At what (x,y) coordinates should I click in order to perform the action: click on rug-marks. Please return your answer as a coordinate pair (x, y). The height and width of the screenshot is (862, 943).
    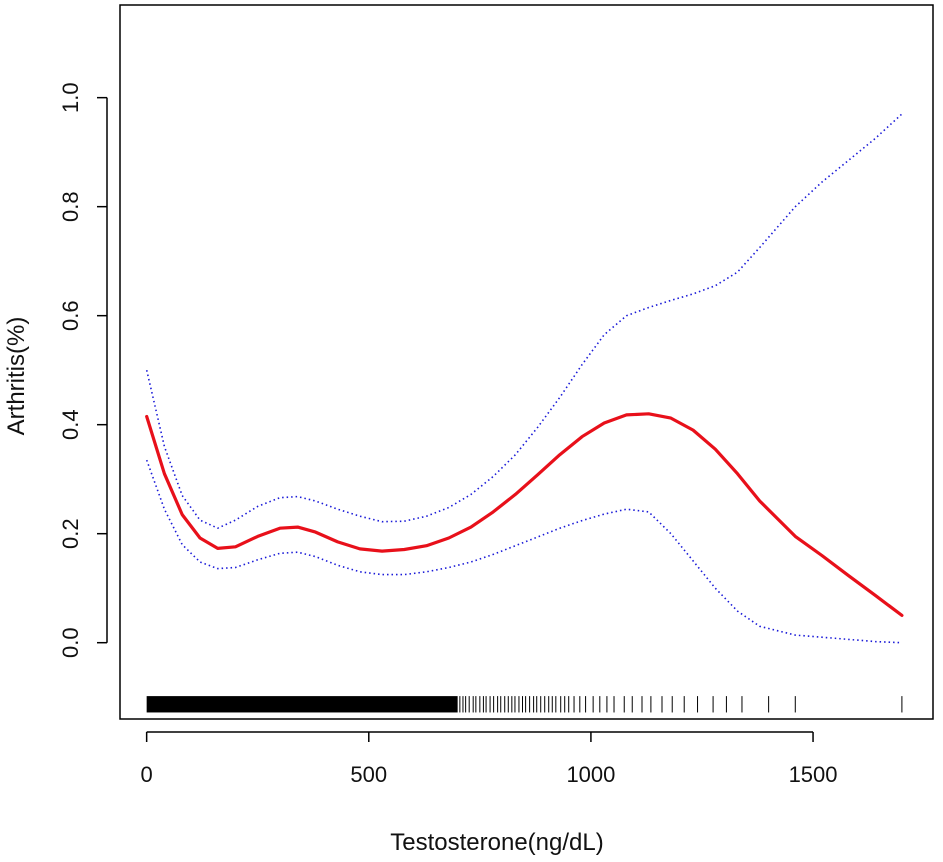
    Looking at the image, I should click on (524, 704).